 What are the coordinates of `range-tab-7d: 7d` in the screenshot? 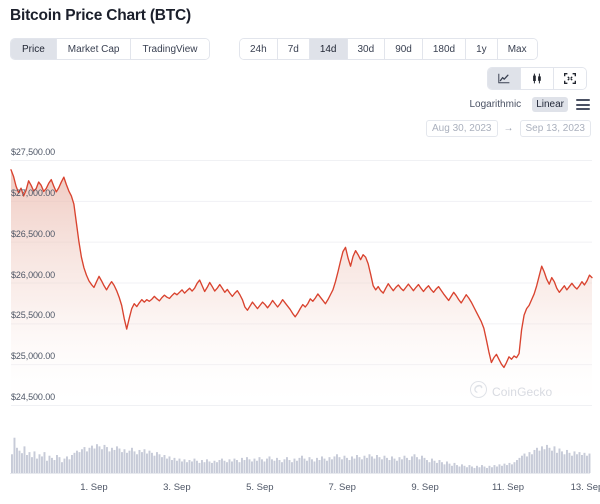 It's located at (293, 49).